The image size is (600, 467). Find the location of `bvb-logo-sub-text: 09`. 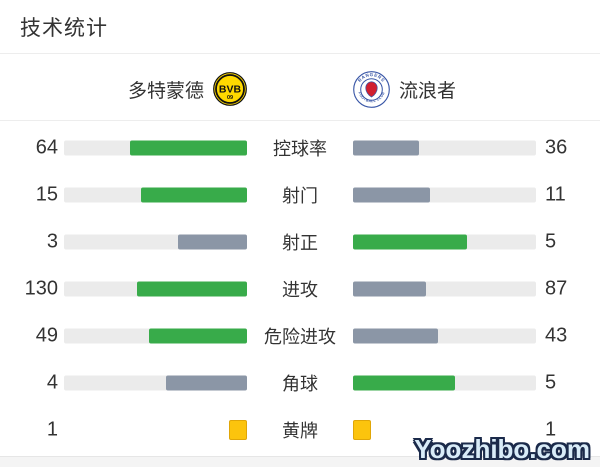

bvb-logo-sub-text: 09 is located at coordinates (230, 98).